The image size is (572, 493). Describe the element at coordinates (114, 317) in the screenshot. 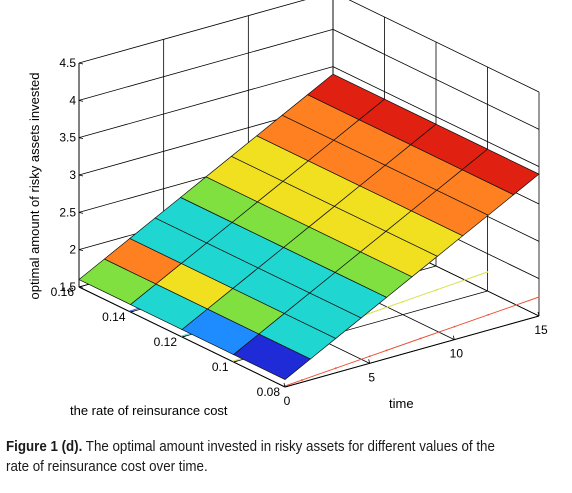

I see `tick-label-cost: 0.14` at that location.